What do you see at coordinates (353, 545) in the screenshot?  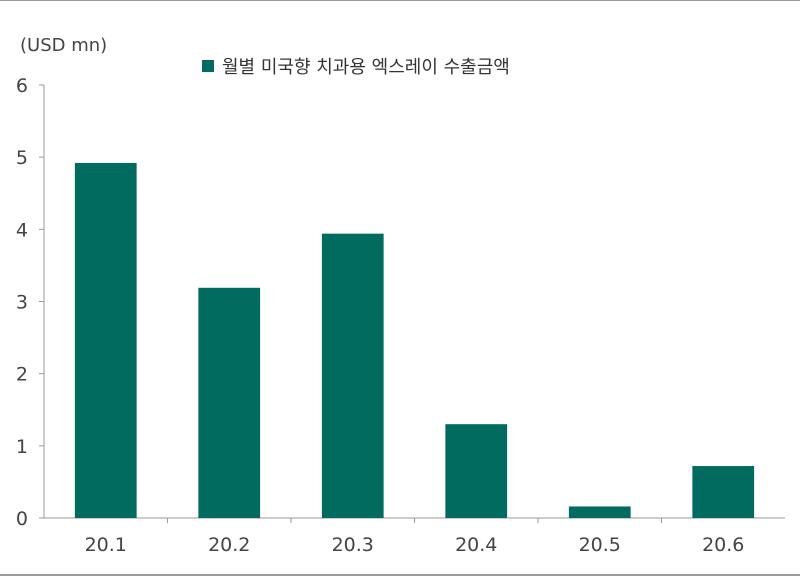 I see `x-tick-label: 20.3` at bounding box center [353, 545].